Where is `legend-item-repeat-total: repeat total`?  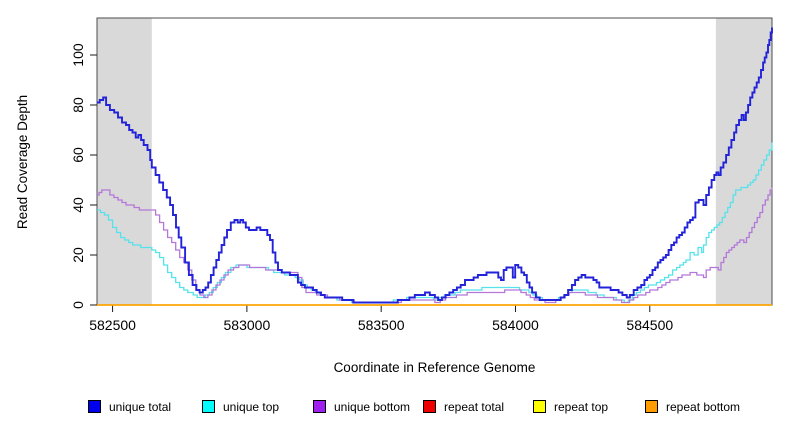 legend-item-repeat-total: repeat total is located at coordinates (463, 406).